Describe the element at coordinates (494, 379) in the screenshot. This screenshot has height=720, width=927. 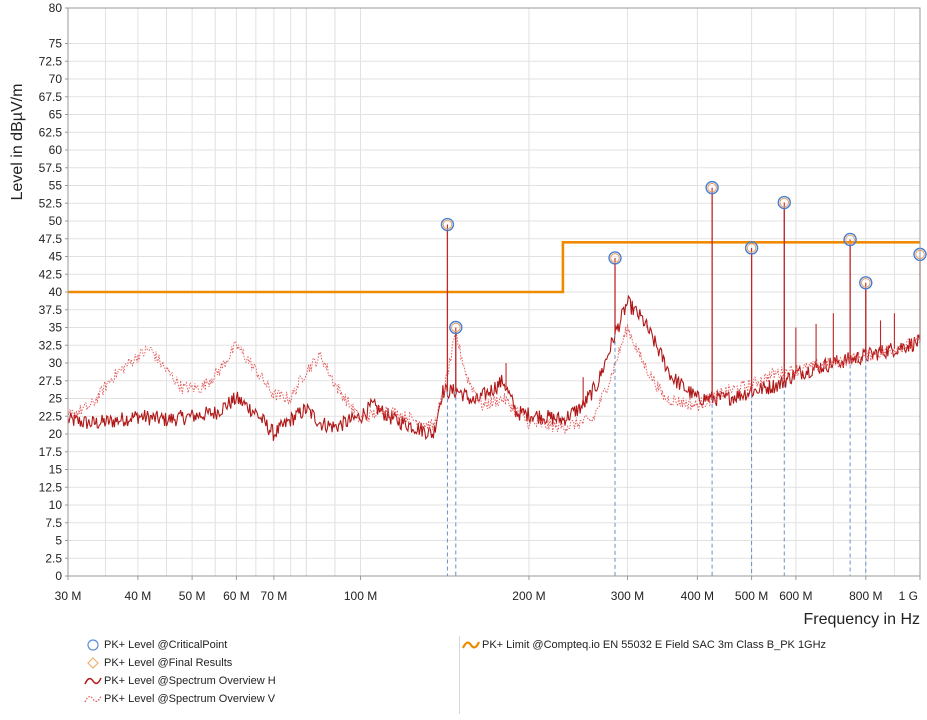
I see `series-spectrum-v` at that location.